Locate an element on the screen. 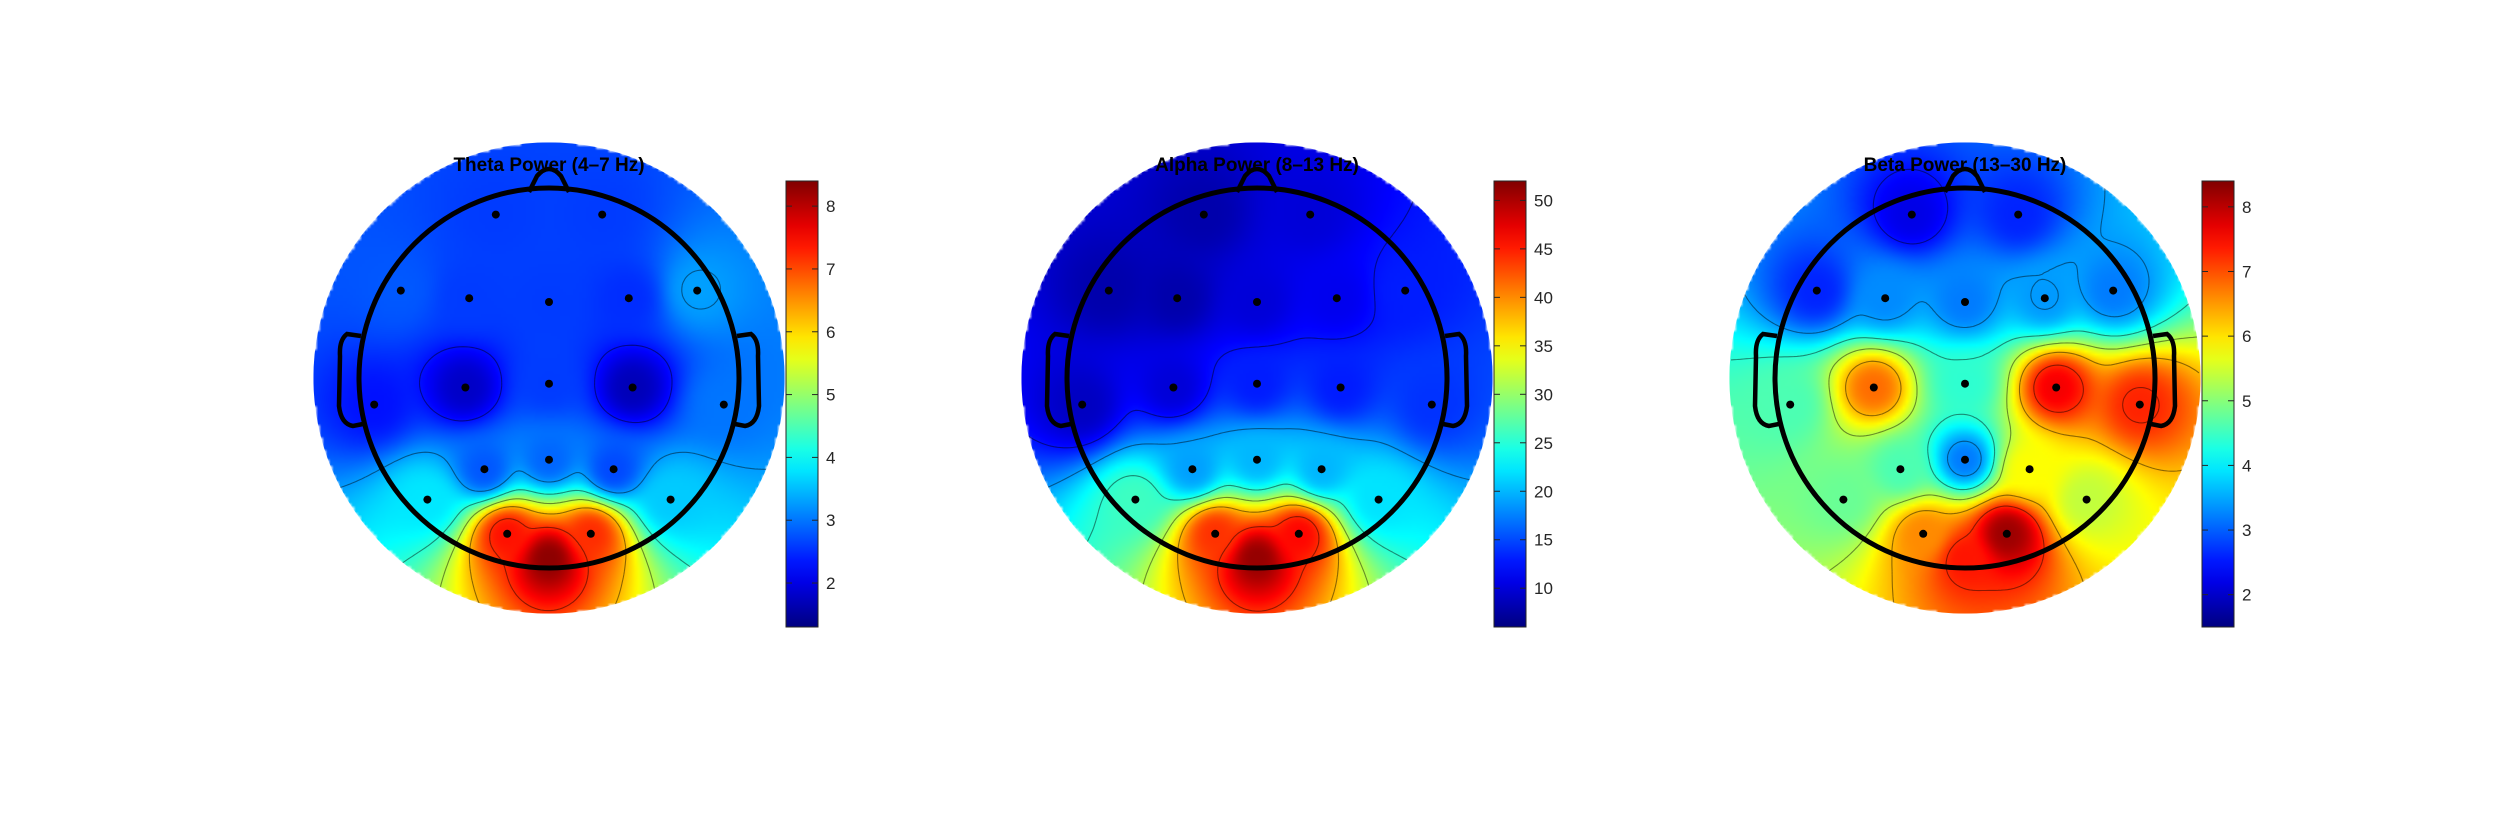 The image size is (2500, 833). contour-lines is located at coordinates (549, 441).